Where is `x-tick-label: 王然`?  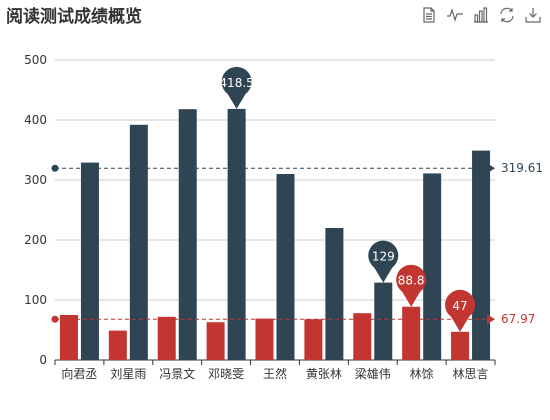 x-tick-label: 王然 is located at coordinates (275, 373).